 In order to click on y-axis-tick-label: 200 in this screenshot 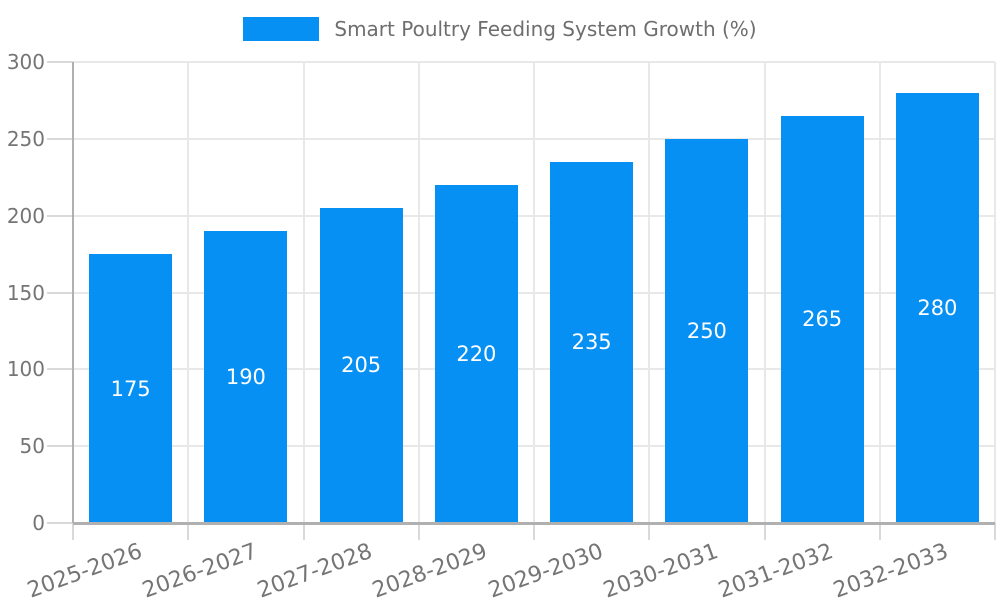, I will do `click(25, 215)`.